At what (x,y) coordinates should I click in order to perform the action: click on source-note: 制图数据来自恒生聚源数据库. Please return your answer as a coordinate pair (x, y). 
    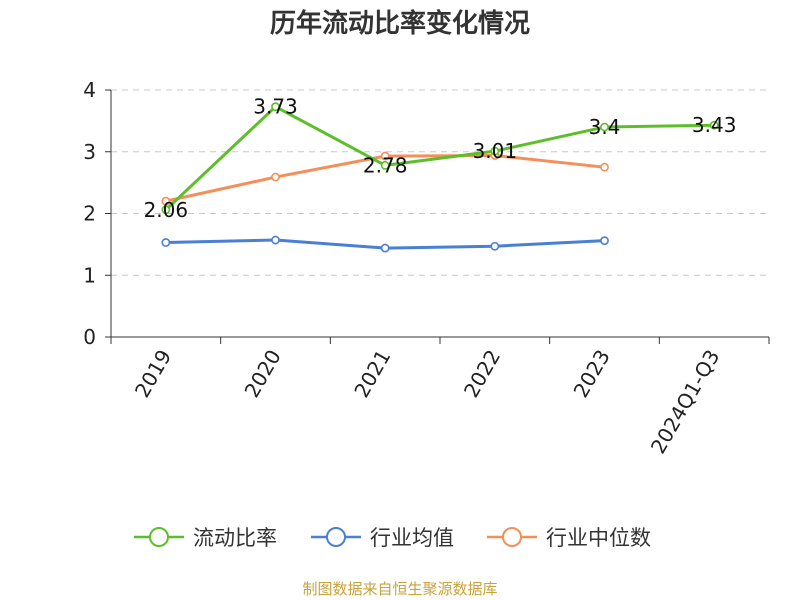
    Looking at the image, I should click on (399, 589).